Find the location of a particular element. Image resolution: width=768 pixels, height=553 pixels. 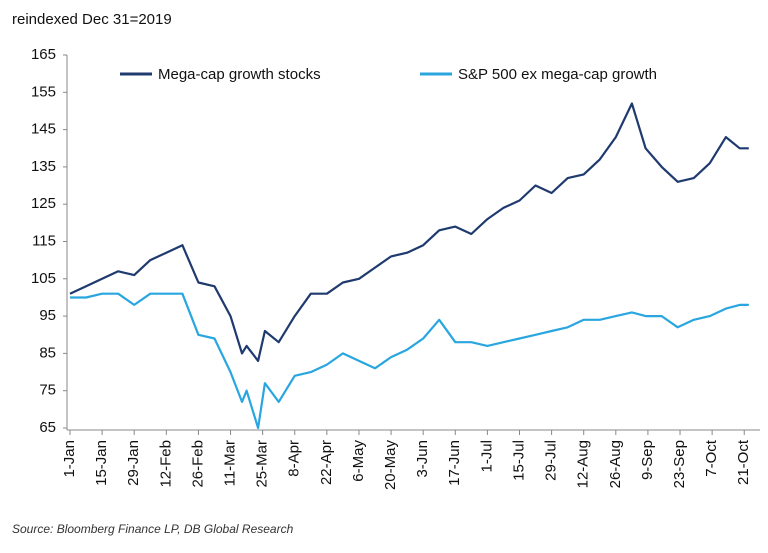

x-tick-label: 3-Jun is located at coordinates (422, 459).